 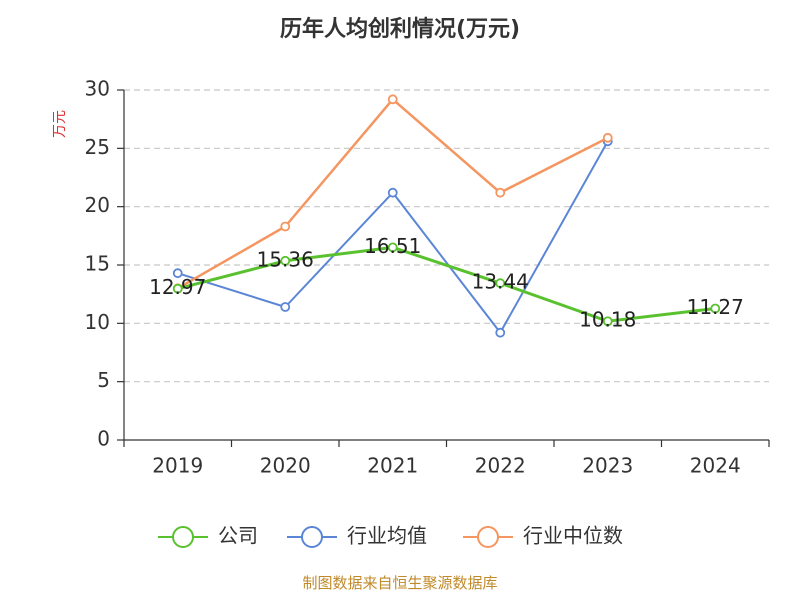 I want to click on y-tick-label: 25, so click(x=97, y=147).